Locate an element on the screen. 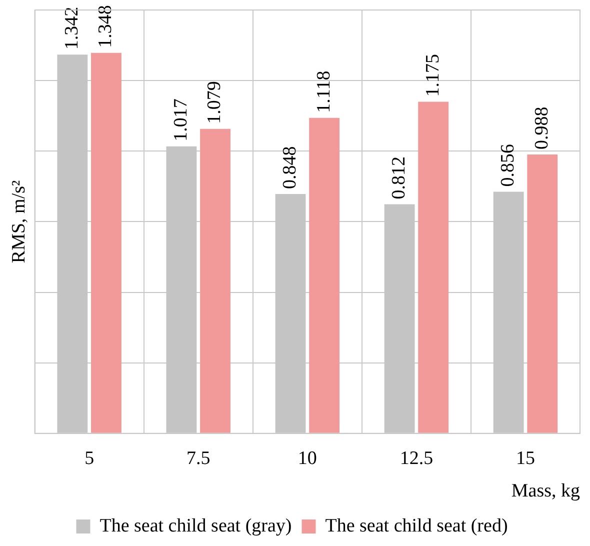 The width and height of the screenshot is (590, 546). x-tick-label: 12.5 is located at coordinates (417, 458).